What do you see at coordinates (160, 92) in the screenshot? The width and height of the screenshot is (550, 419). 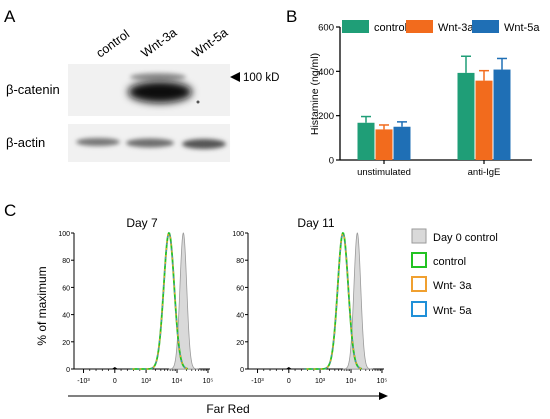 I see `band-beta-catenin-wnt3a` at bounding box center [160, 92].